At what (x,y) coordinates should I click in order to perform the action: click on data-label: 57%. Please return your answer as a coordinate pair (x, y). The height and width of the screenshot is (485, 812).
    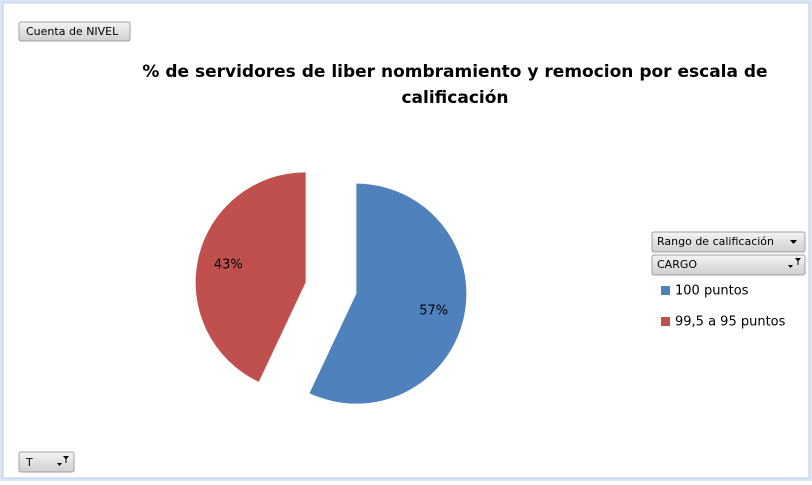
    Looking at the image, I should click on (433, 310).